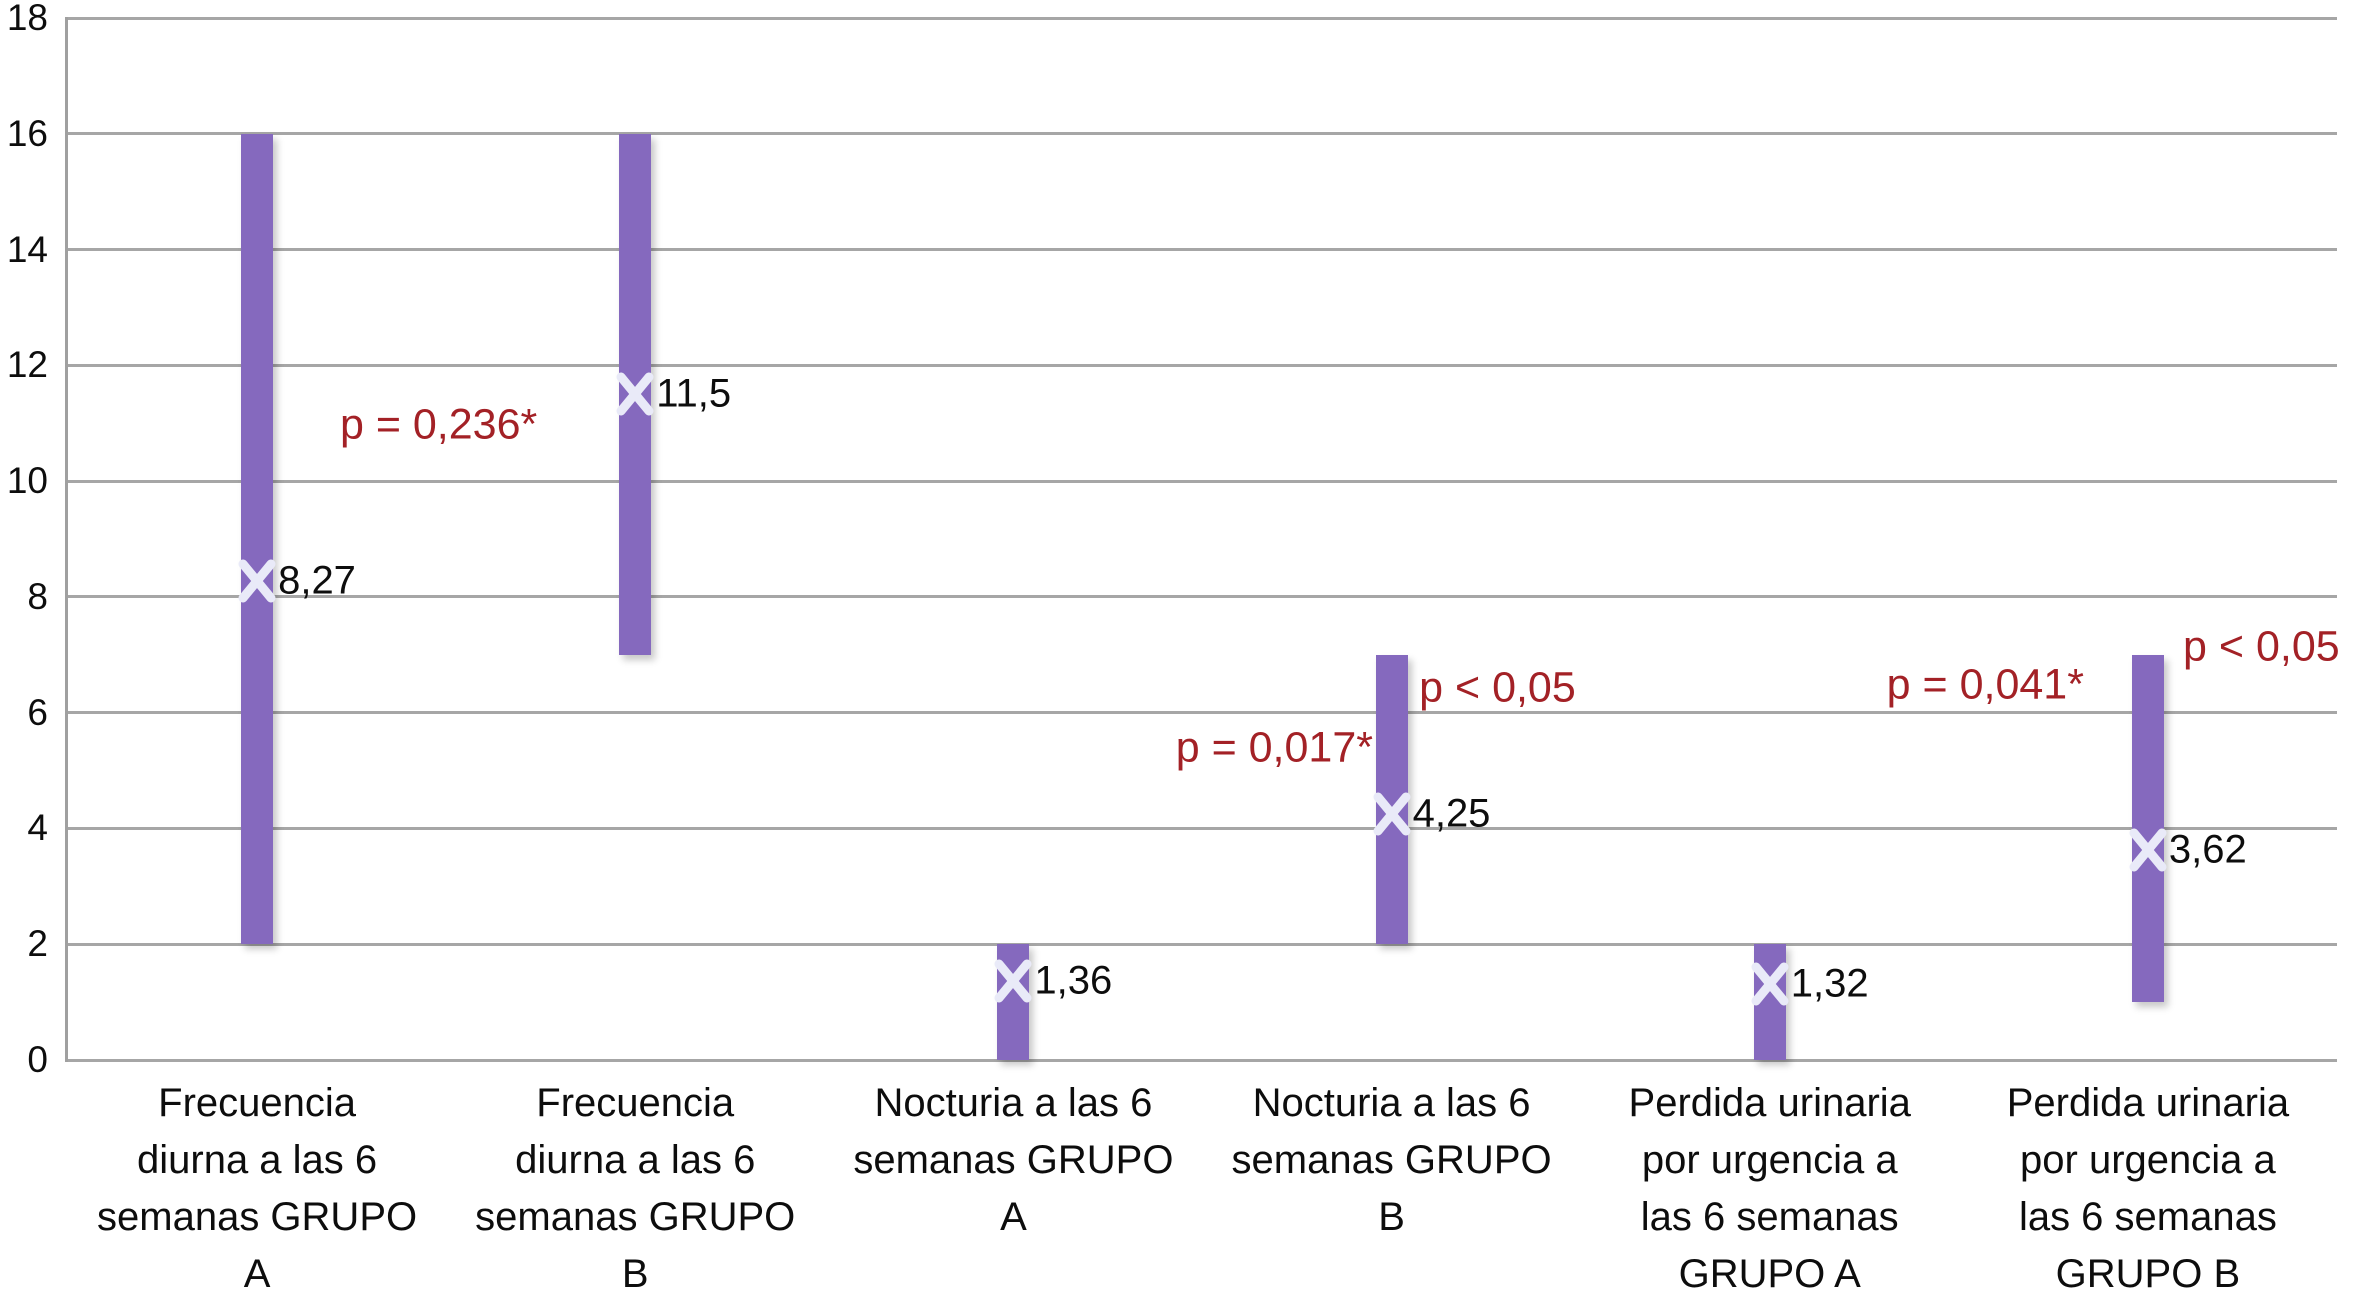 This screenshot has width=2371, height=1307. What do you see at coordinates (1769, 1274) in the screenshot?
I see `x-axis-category-label-line: GRUPO A` at bounding box center [1769, 1274].